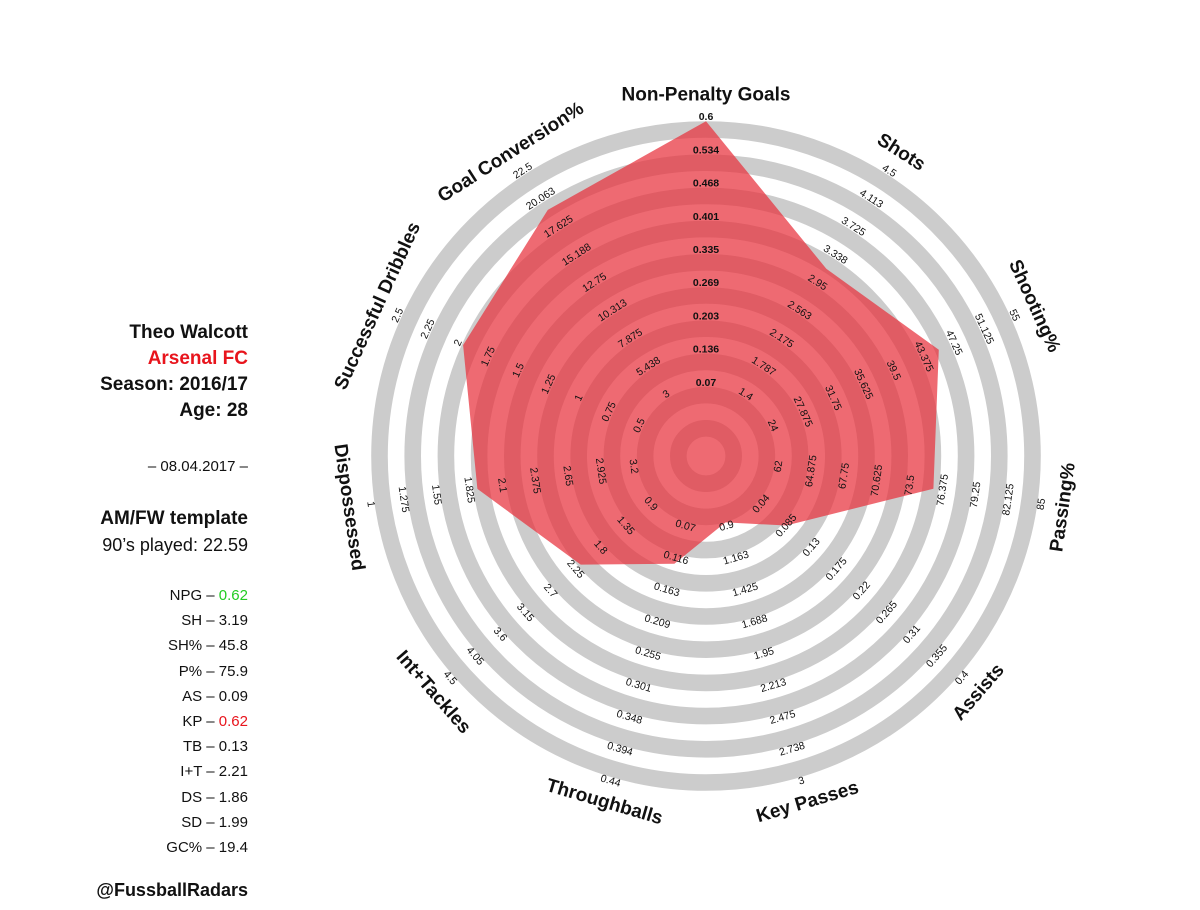 This screenshot has width=1200, height=910. Describe the element at coordinates (197, 358) in the screenshot. I see `team-name: Arsenal FC` at that location.